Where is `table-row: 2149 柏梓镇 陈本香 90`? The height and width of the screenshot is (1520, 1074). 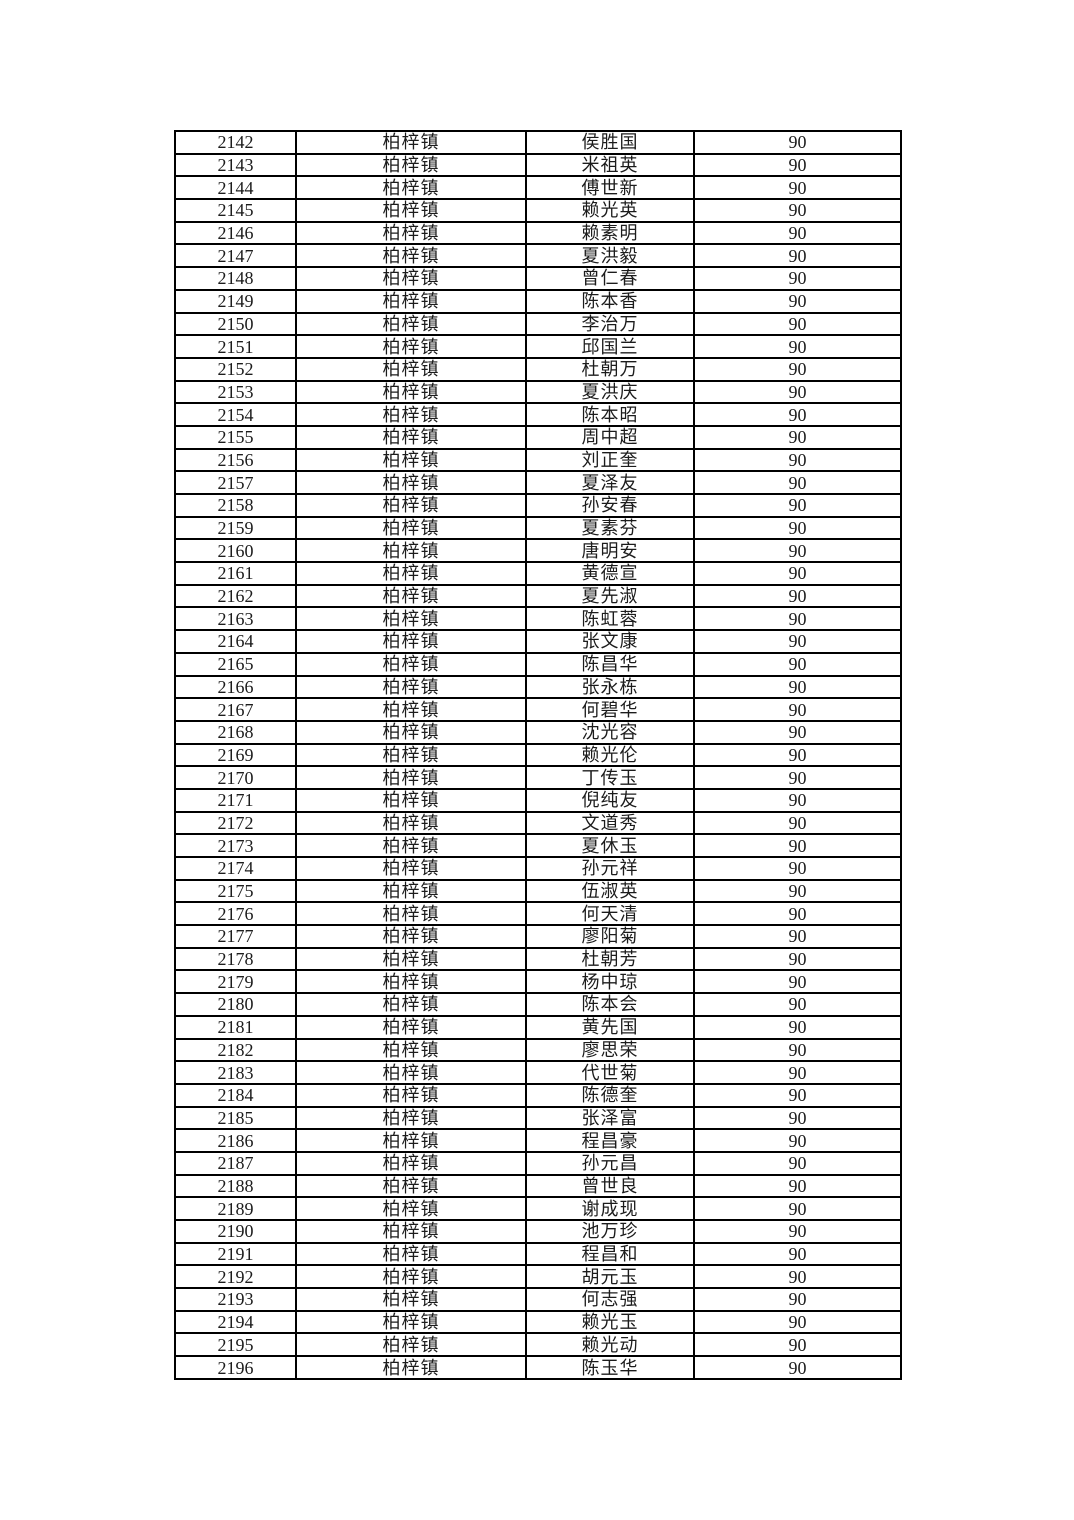 table-row: 2149 柏梓镇 陈本香 90 is located at coordinates (538, 301).